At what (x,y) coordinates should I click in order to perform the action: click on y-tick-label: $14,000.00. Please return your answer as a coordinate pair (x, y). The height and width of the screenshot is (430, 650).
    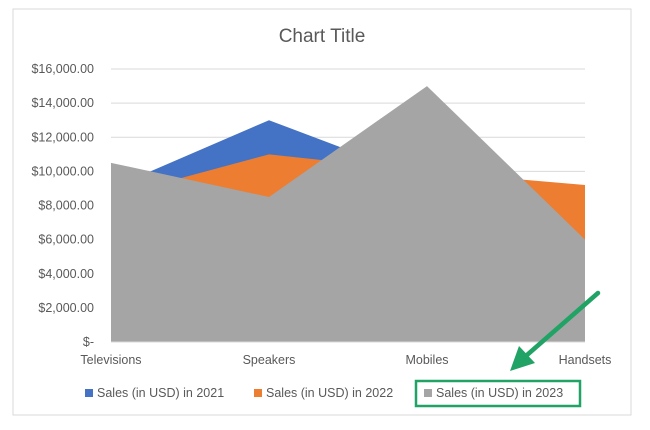
    Looking at the image, I should click on (62, 103).